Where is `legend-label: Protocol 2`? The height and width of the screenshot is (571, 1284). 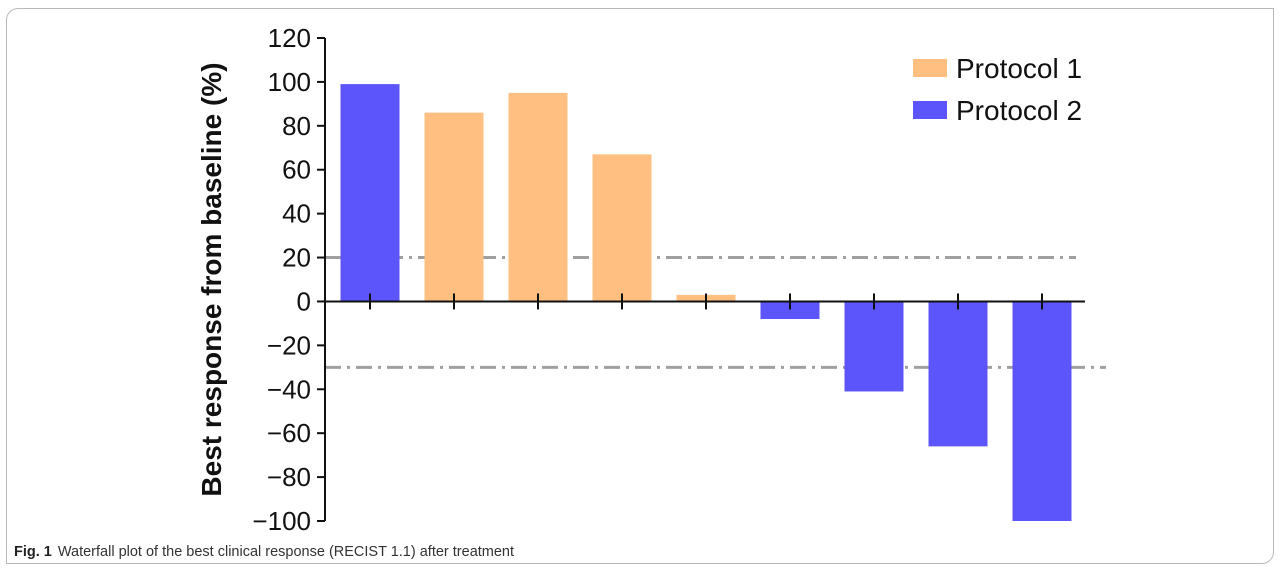
legend-label: Protocol 2 is located at coordinates (1019, 110).